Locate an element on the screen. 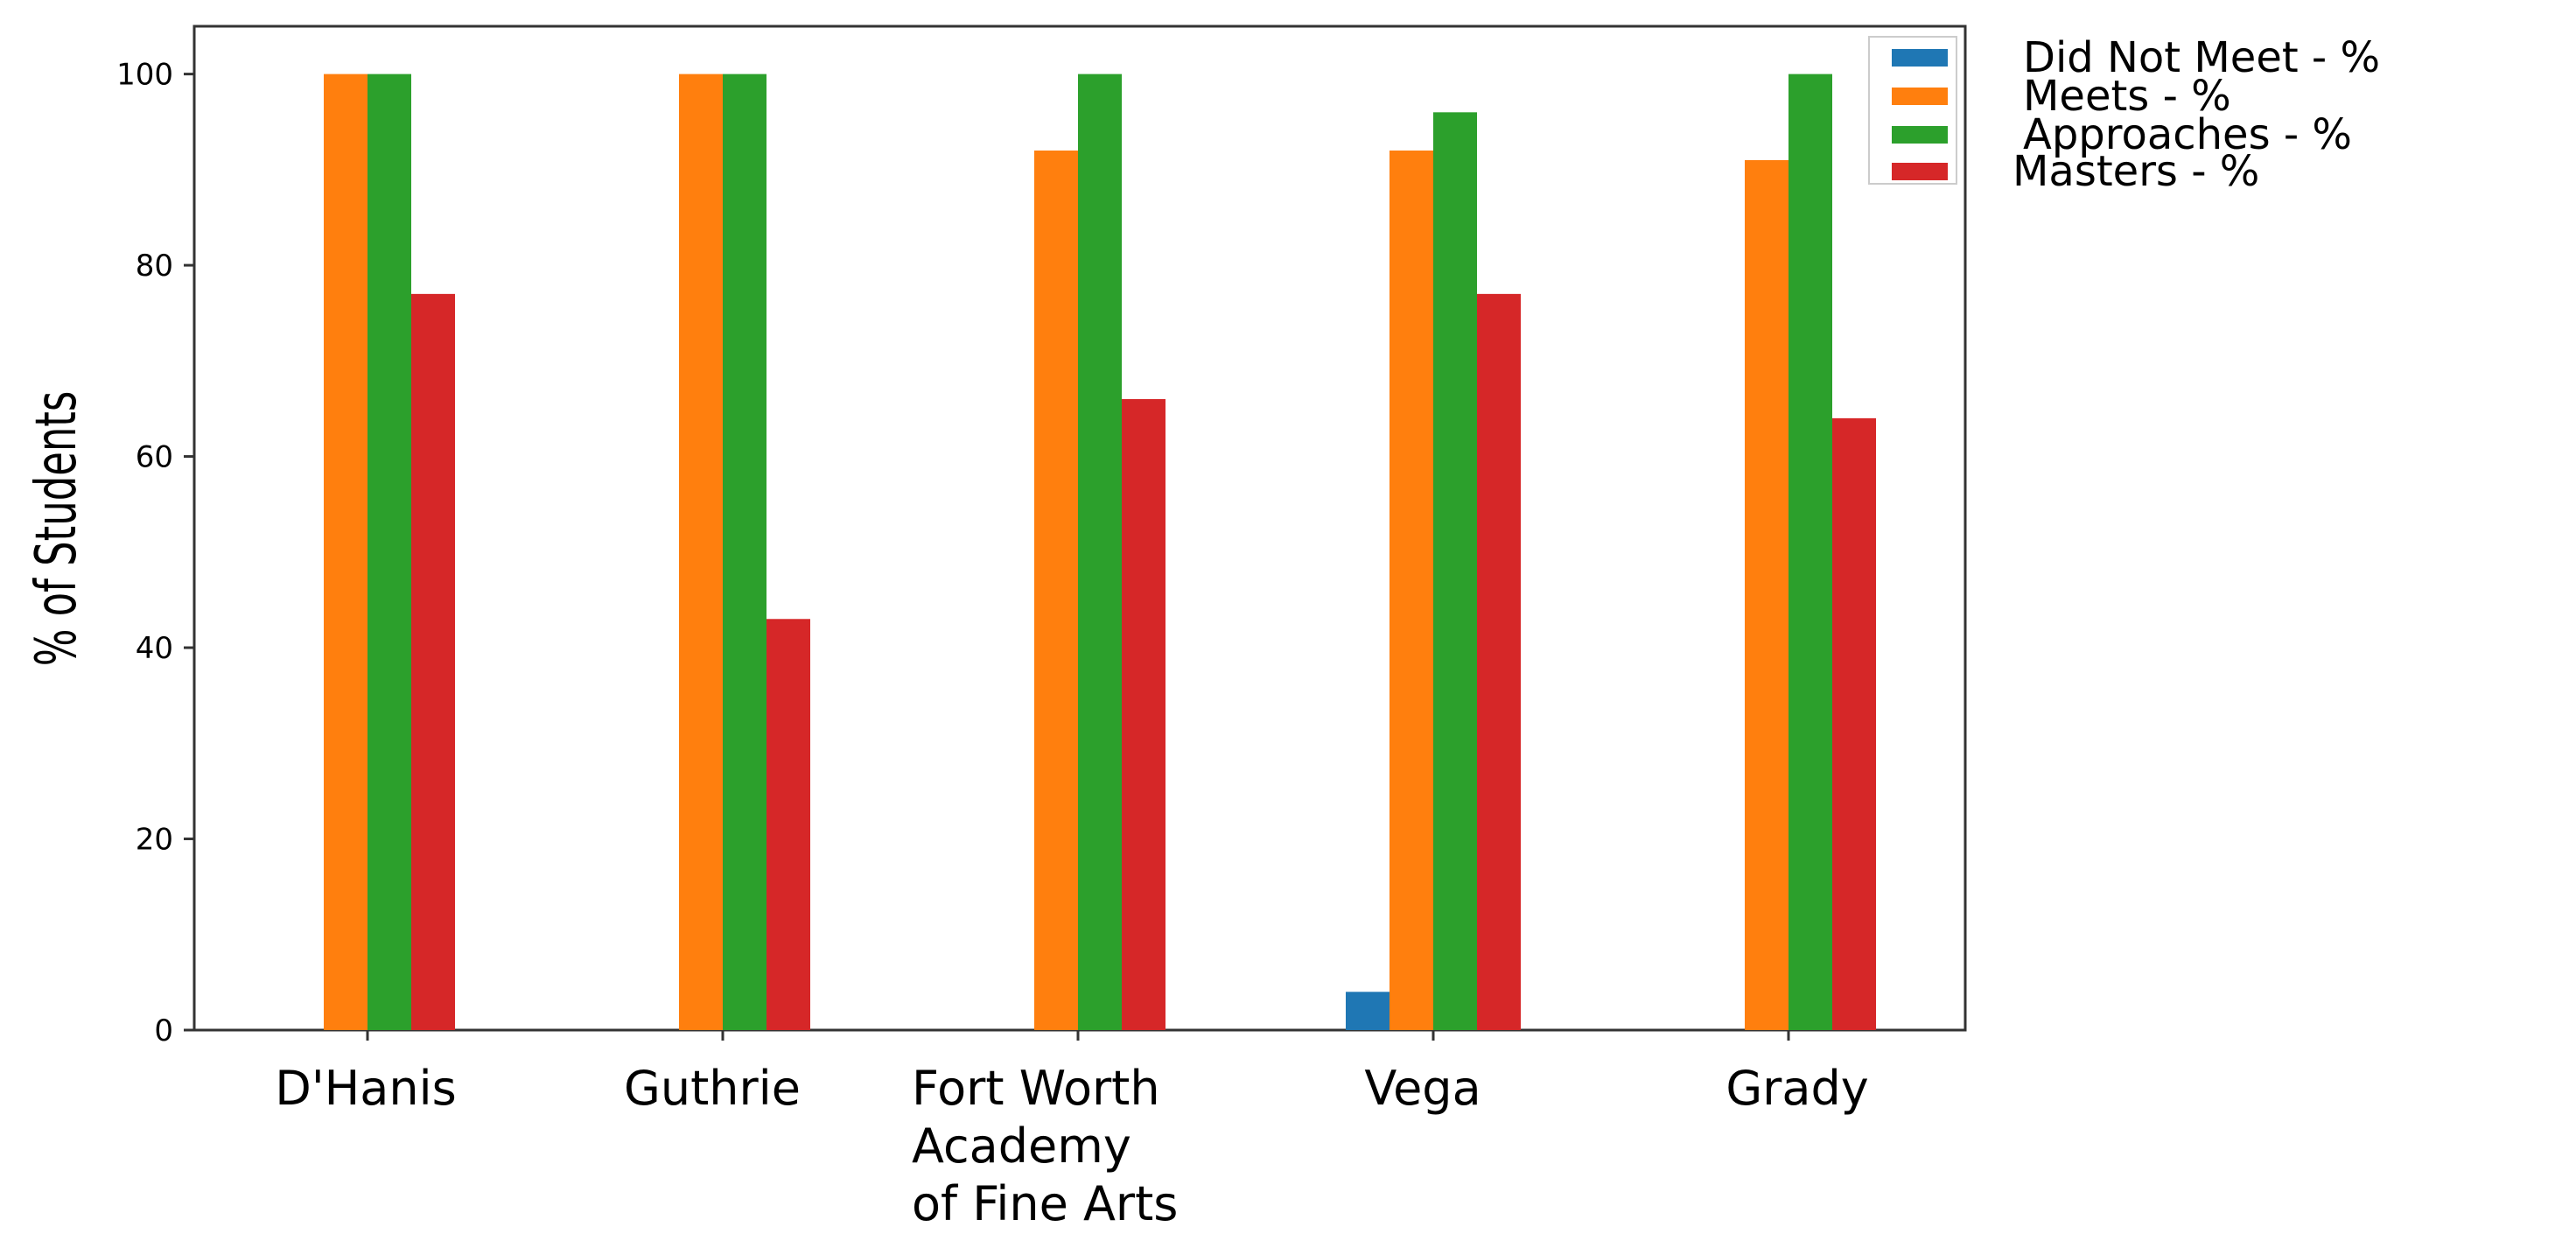  y-tick-label-20: 20 is located at coordinates (154, 840).